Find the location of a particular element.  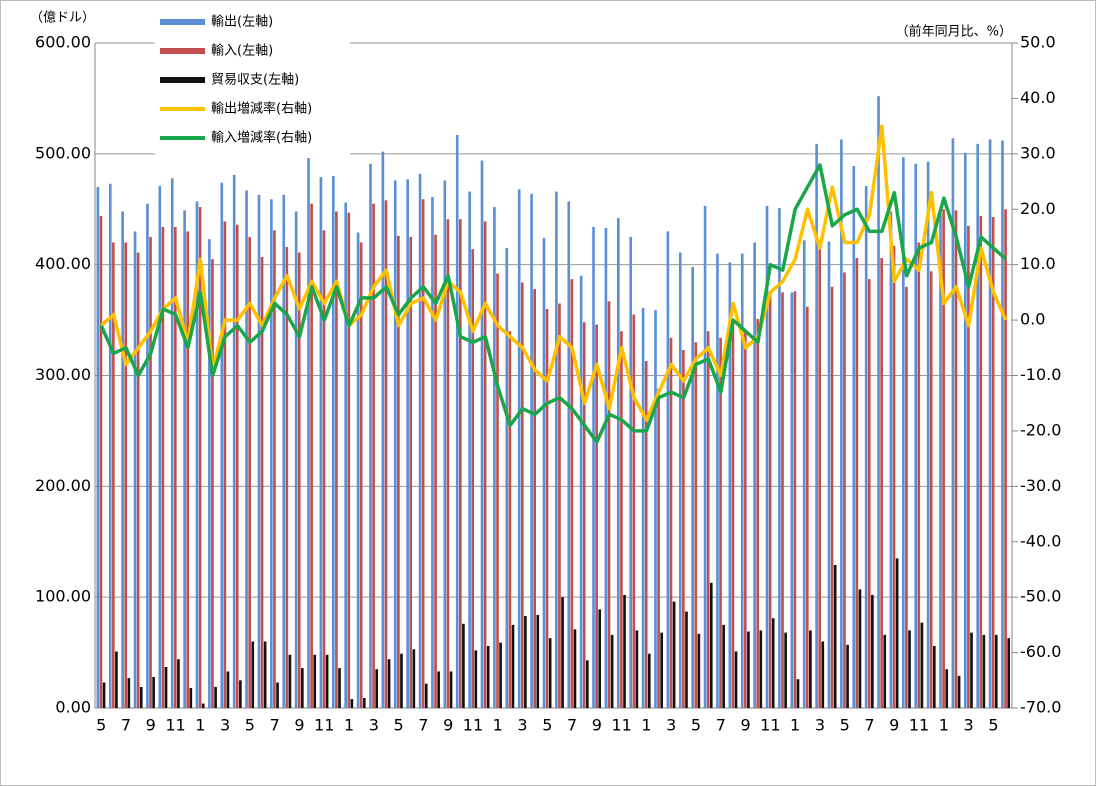

legend-label: 輸出増減率(右軸) is located at coordinates (261, 109).